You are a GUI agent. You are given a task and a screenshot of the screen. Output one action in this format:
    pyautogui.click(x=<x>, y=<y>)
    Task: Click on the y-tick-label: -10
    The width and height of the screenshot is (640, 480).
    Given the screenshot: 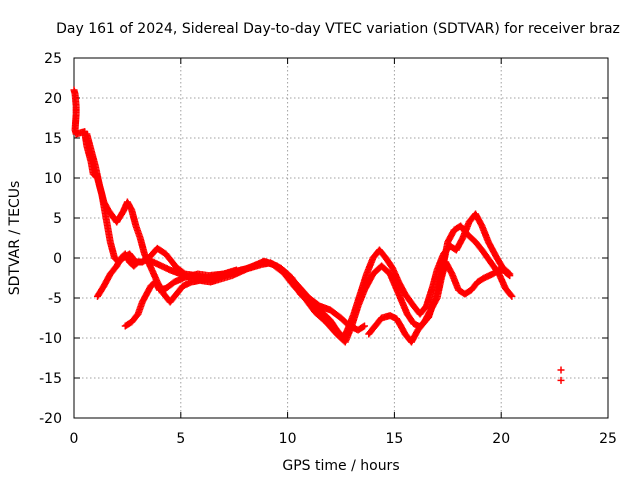 What is the action you would take?
    pyautogui.click(x=50, y=339)
    